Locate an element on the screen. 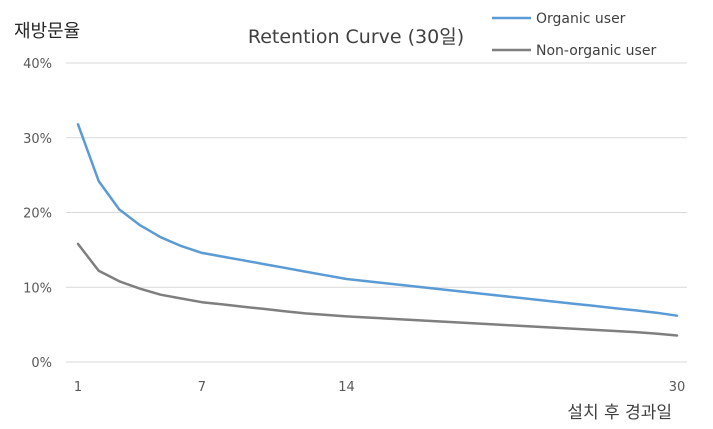  legend-label: Organic user is located at coordinates (581, 19).